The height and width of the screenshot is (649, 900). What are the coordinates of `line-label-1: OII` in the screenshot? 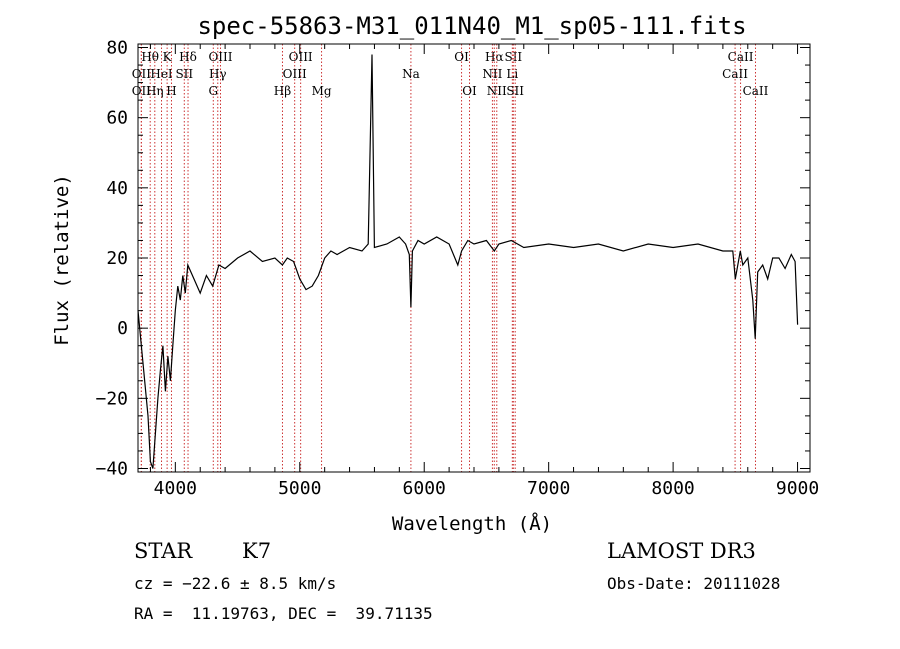 It's located at (142, 74).